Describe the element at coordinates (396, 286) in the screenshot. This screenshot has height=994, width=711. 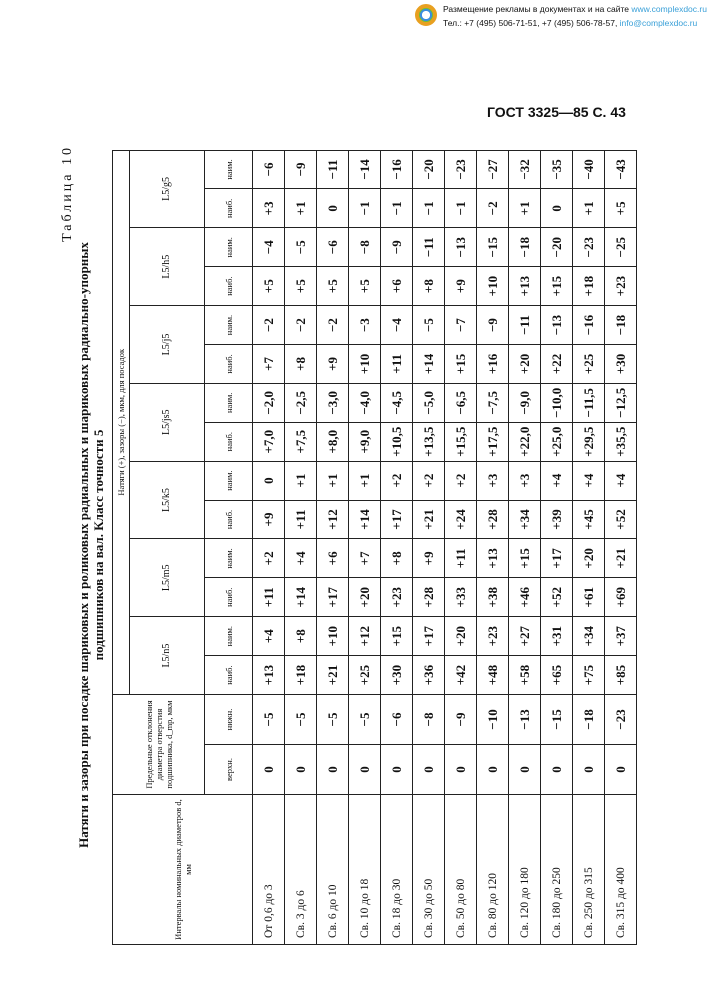
I see `value-cell: +6` at that location.